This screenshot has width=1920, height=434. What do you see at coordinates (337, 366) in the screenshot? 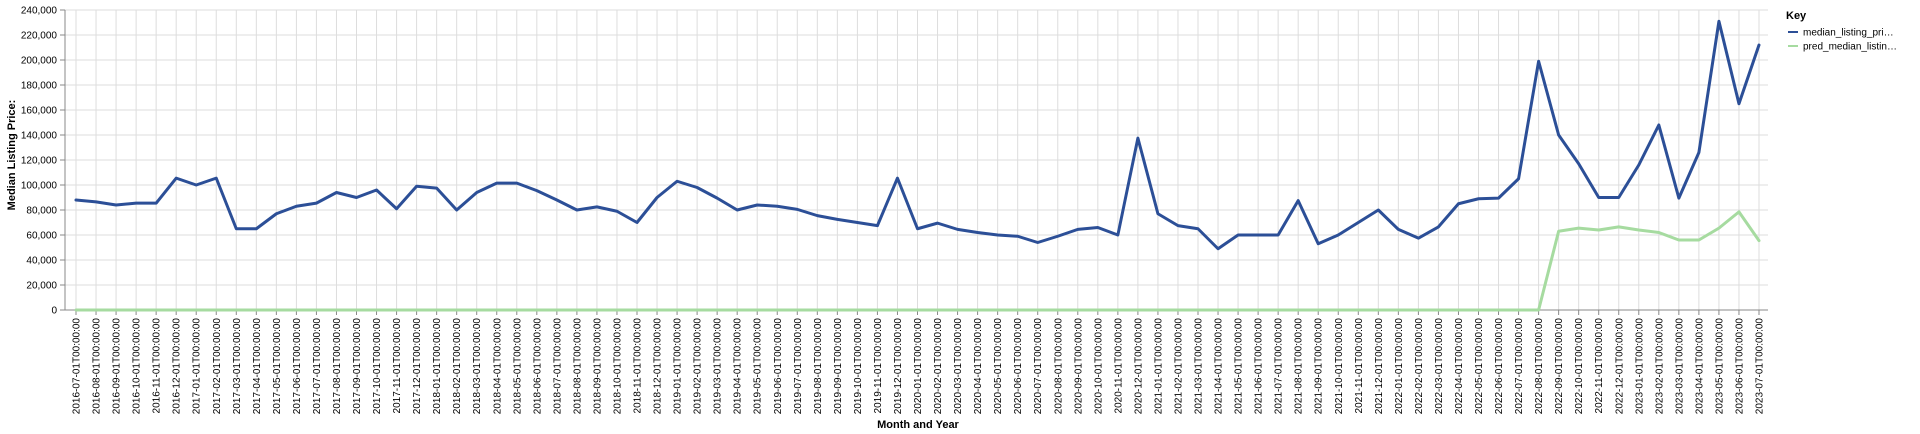
I see `x-tick-label: 2017-08-01T00:00:00` at bounding box center [337, 366].